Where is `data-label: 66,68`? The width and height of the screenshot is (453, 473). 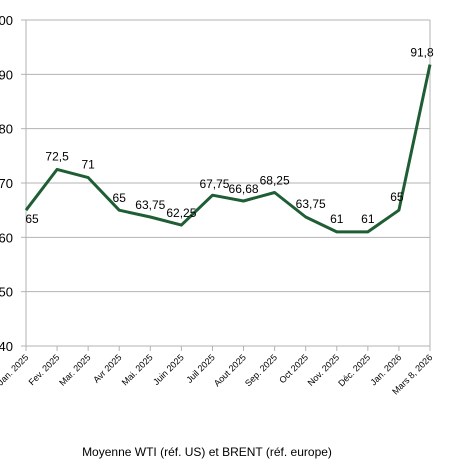 data-label: 66,68 is located at coordinates (244, 189).